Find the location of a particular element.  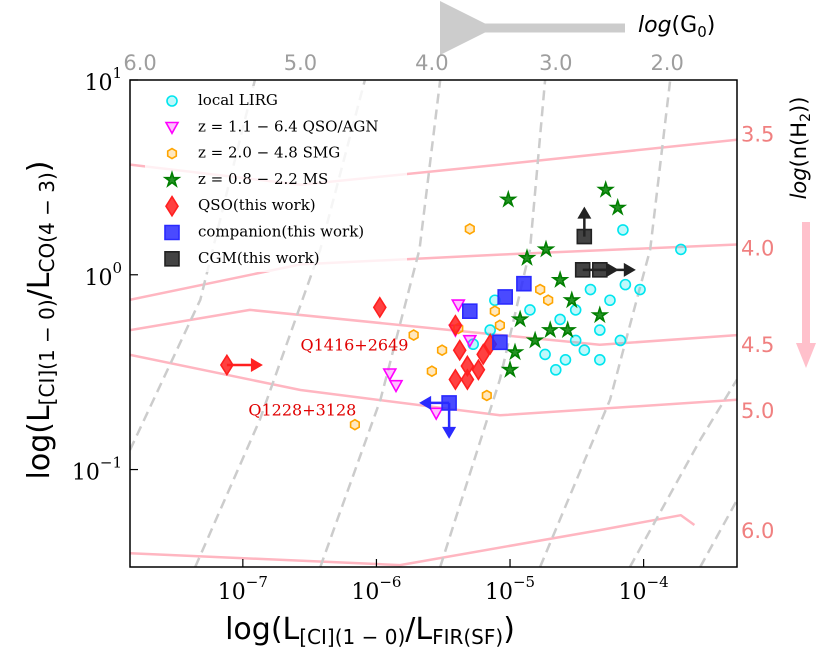

x-label-part: log(L is located at coordinates (262, 629).